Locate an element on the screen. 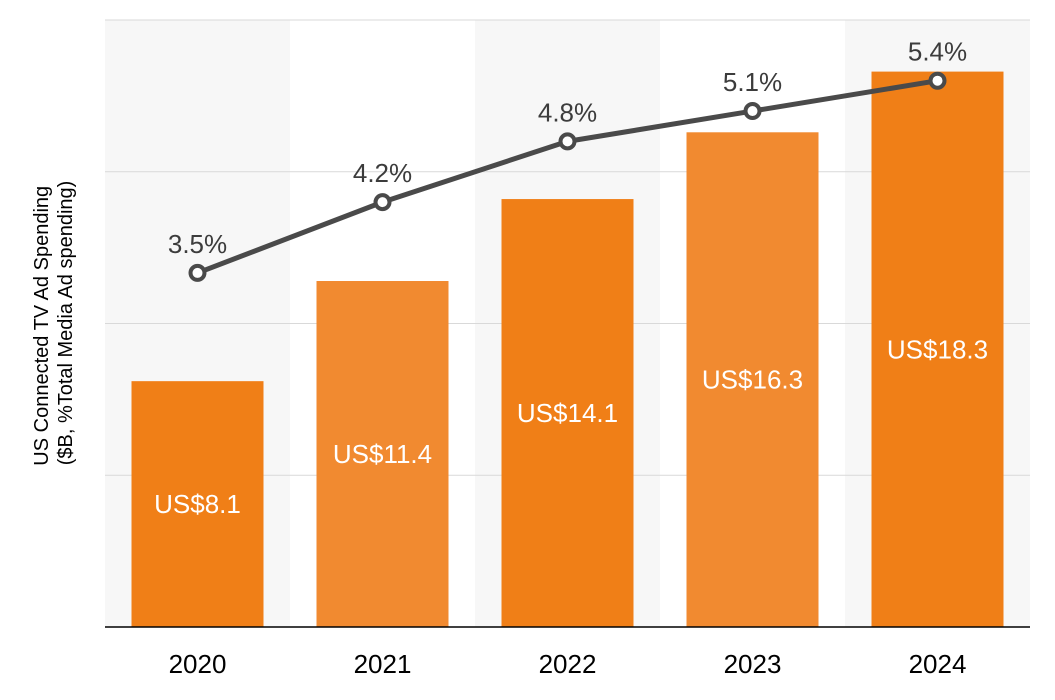 The width and height of the screenshot is (1055, 700). line-value-label-2020: 3.5% is located at coordinates (197, 244).